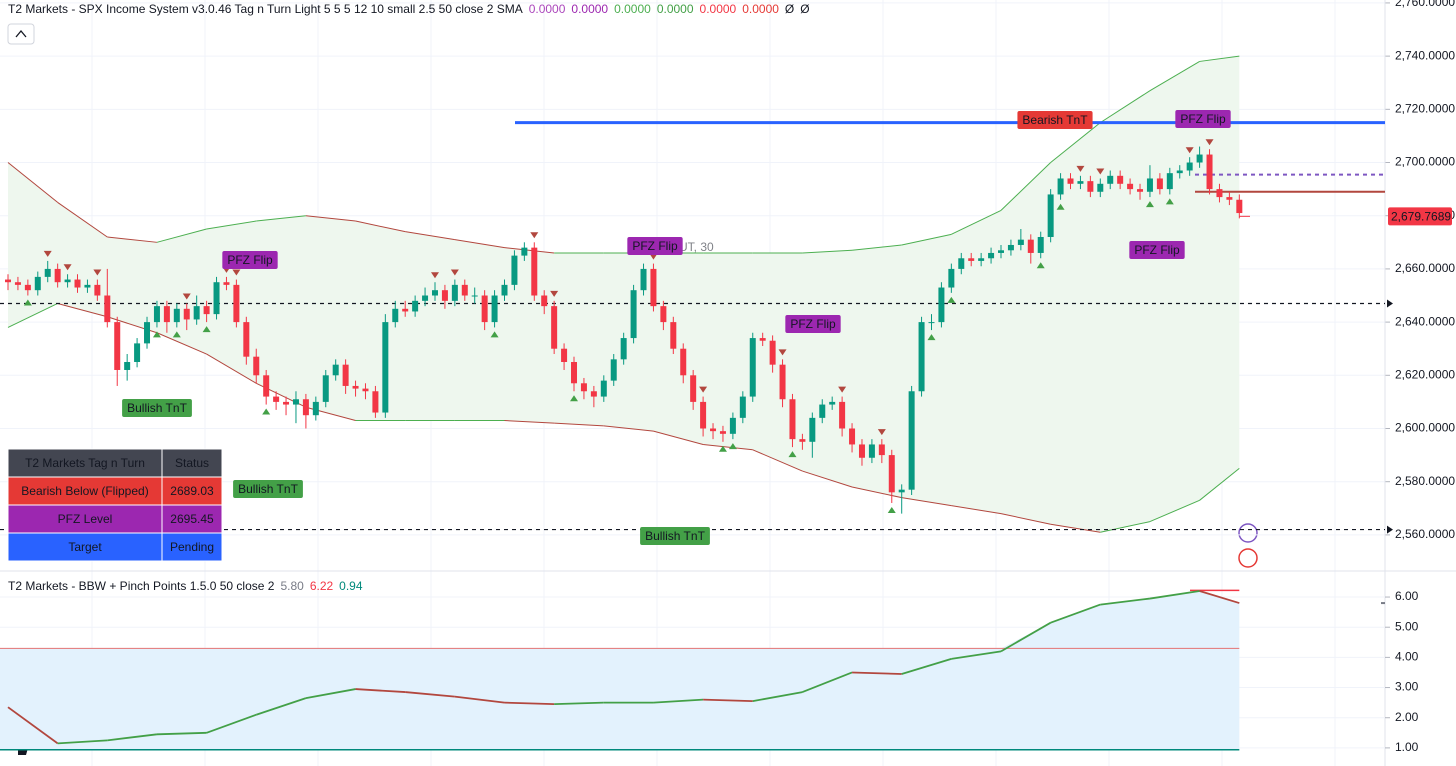 Image resolution: width=1456 pixels, height=766 pixels. What do you see at coordinates (292, 586) in the screenshot?
I see `bbw-legend-value: 5.80` at bounding box center [292, 586].